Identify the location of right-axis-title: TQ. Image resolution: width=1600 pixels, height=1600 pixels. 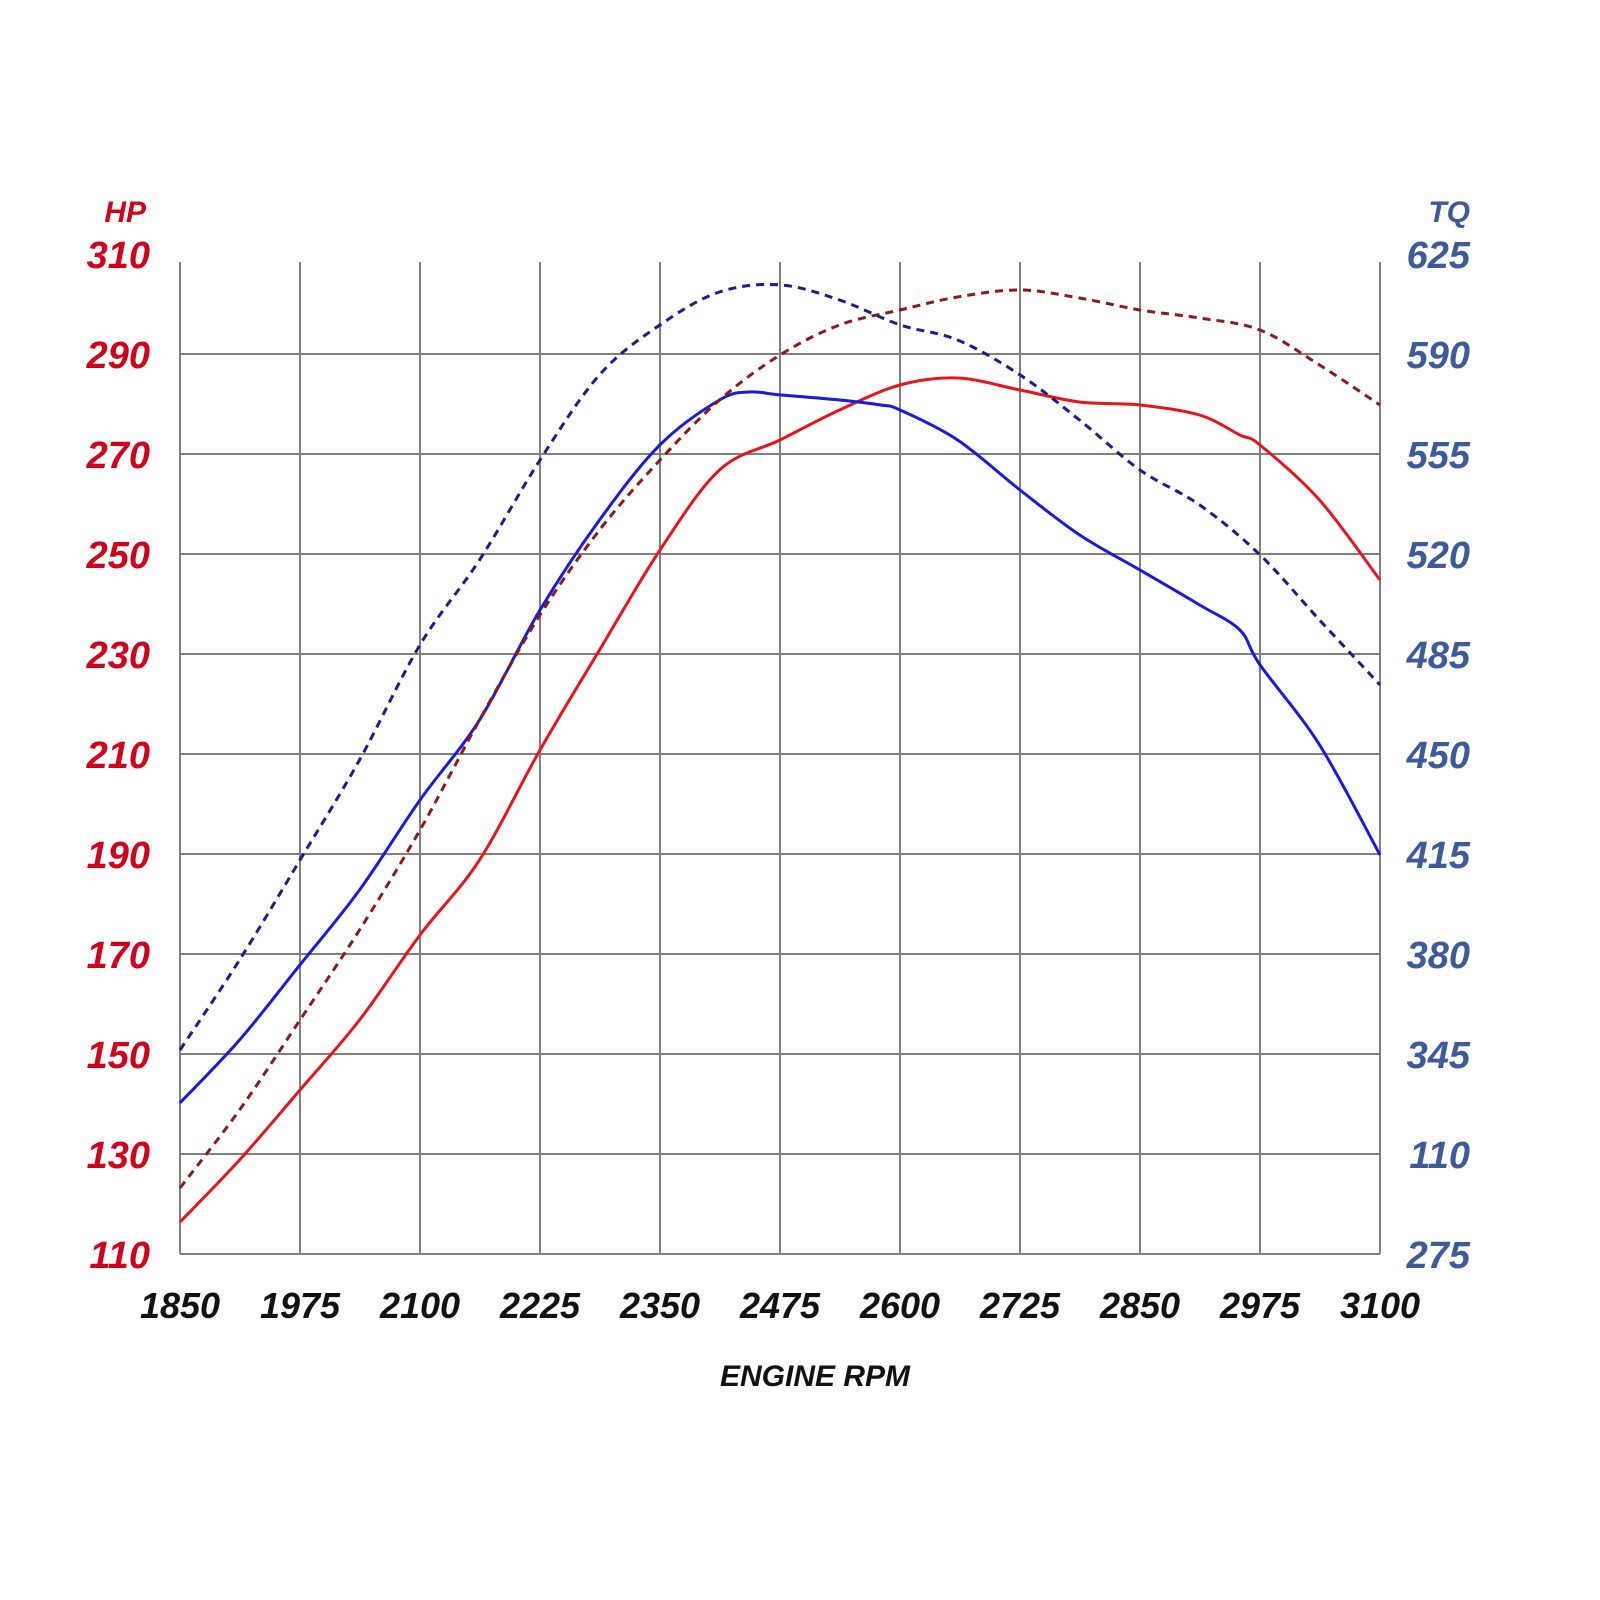
(1449, 212).